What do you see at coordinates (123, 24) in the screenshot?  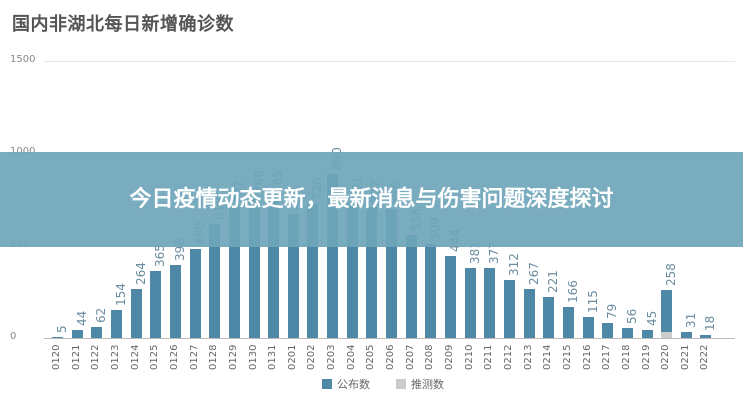 I see `chart-title: 国内非湖北每日新增确诊数` at bounding box center [123, 24].